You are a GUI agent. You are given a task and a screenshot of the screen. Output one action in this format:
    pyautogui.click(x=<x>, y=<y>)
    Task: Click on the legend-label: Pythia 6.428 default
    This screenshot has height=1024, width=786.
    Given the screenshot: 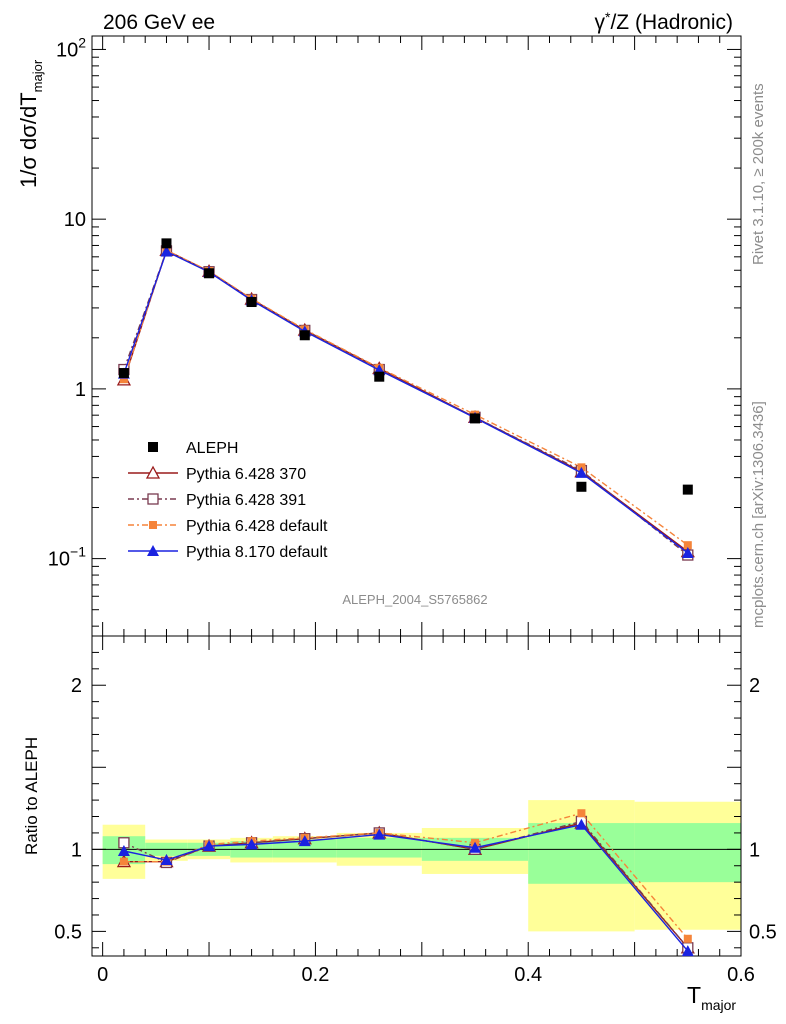 What is the action you would take?
    pyautogui.click(x=257, y=526)
    